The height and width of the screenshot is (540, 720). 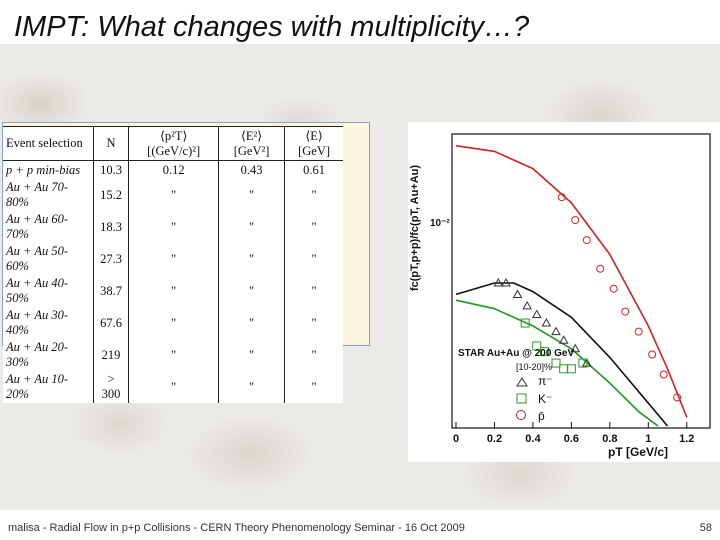 I want to click on x-tick-label: 1.2, so click(x=686, y=439).